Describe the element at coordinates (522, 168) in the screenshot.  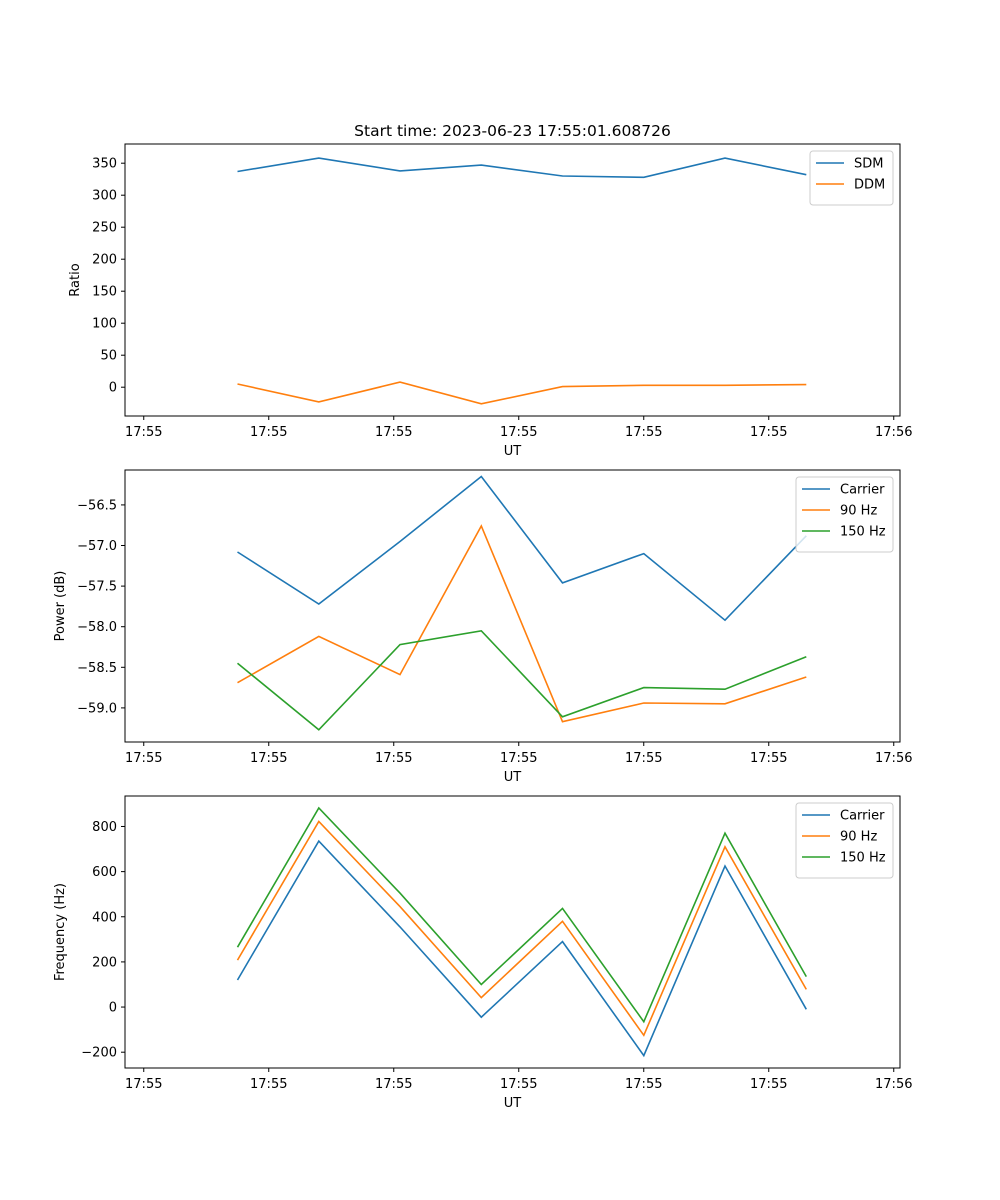
I see `series-line-sdm` at that location.